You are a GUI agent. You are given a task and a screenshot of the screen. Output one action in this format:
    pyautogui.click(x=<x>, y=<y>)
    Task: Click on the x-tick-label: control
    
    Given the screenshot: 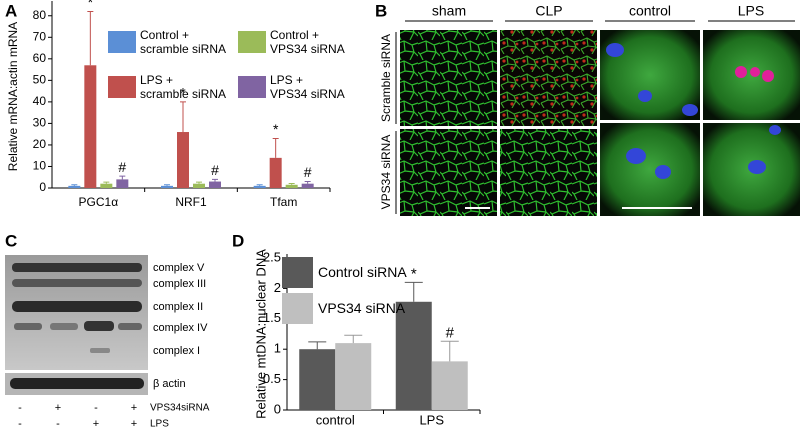 What is the action you would take?
    pyautogui.click(x=335, y=419)
    